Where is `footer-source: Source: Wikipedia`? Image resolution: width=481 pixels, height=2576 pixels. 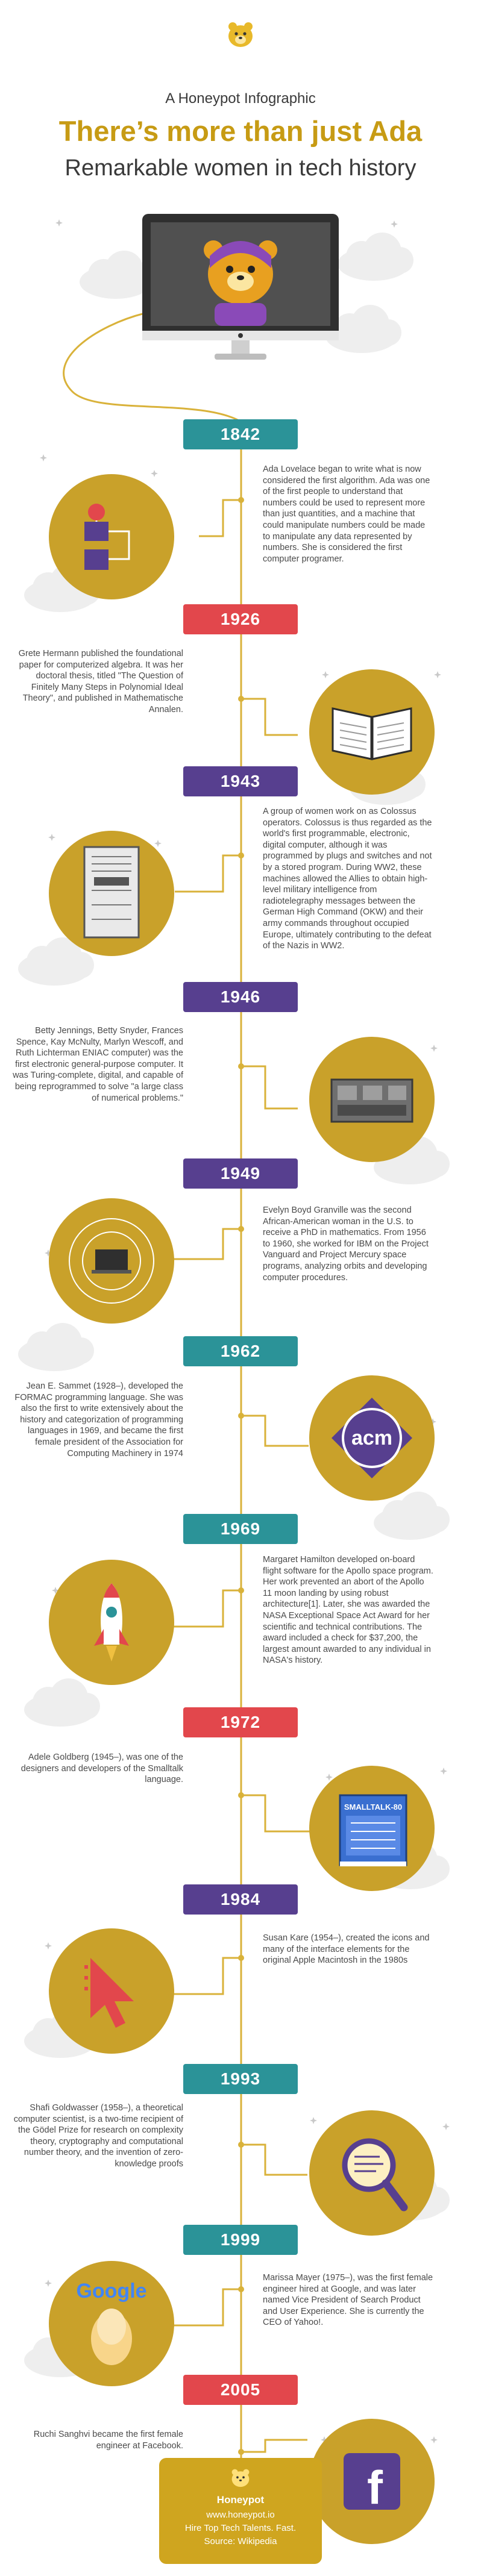
footer-source: Source: Wikipedia is located at coordinates (241, 2541).